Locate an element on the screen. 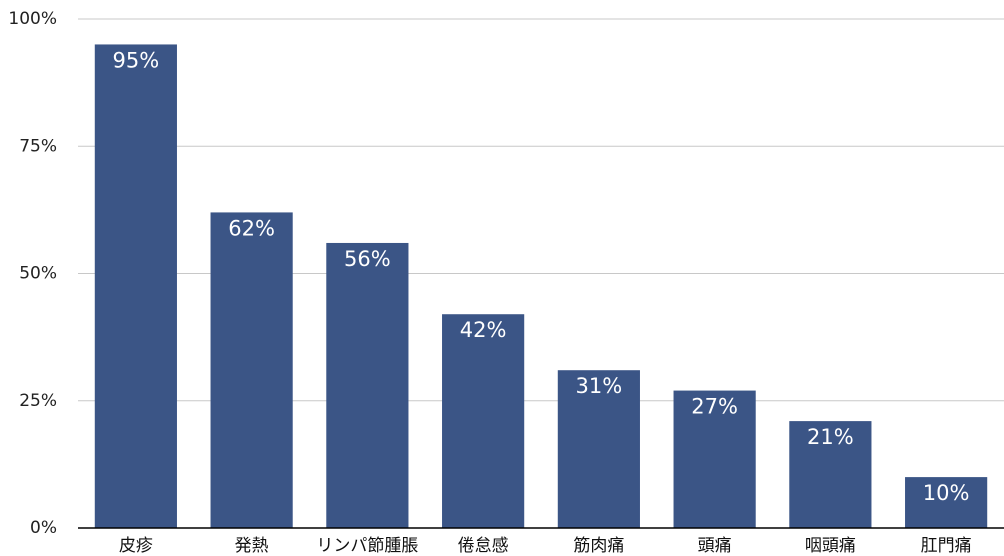 The height and width of the screenshot is (556, 1004). value-label: 56% is located at coordinates (367, 259).